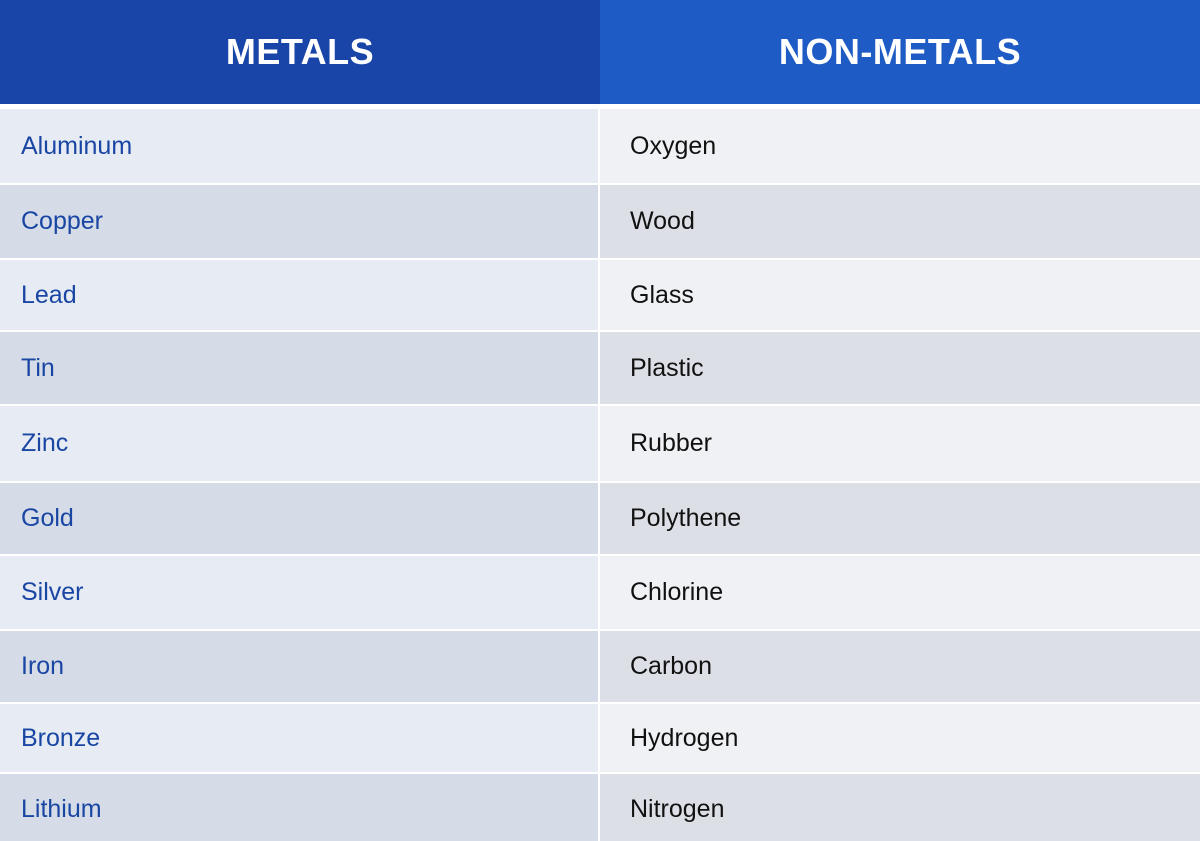 The image size is (1200, 841). Describe the element at coordinates (600, 106) in the screenshot. I see `header-divider` at that location.